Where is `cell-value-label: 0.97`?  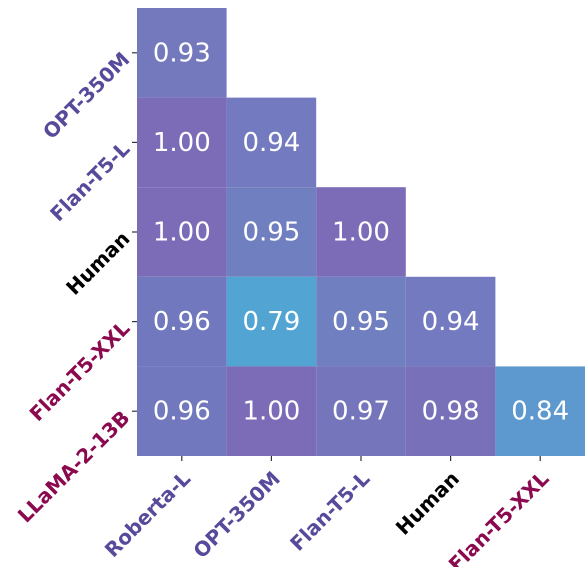
cell-value-label: 0.97 is located at coordinates (361, 412).